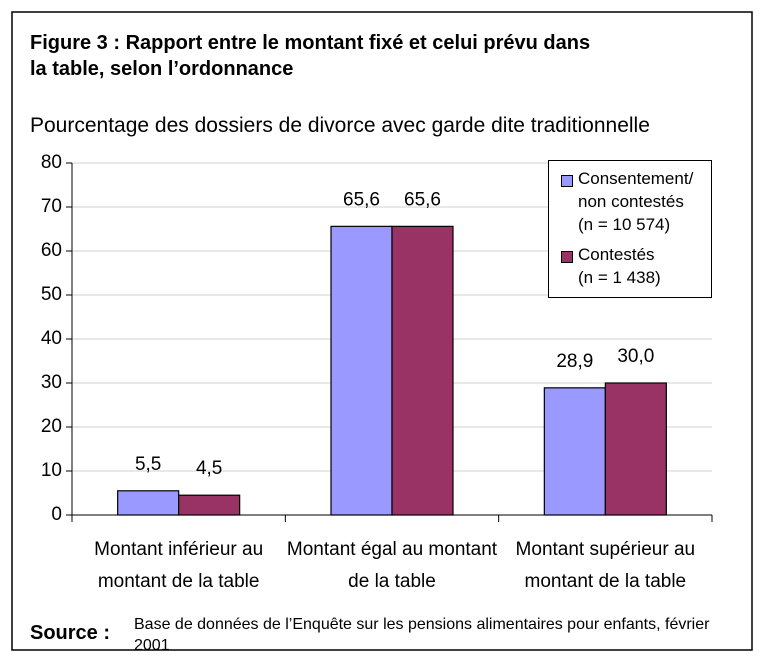  I want to click on y-tick-label: 0, so click(56, 514).